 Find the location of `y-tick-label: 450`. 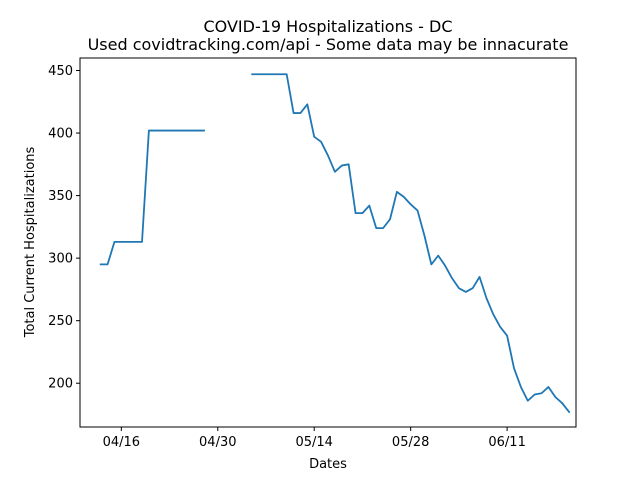

y-tick-label: 450 is located at coordinates (60, 71).